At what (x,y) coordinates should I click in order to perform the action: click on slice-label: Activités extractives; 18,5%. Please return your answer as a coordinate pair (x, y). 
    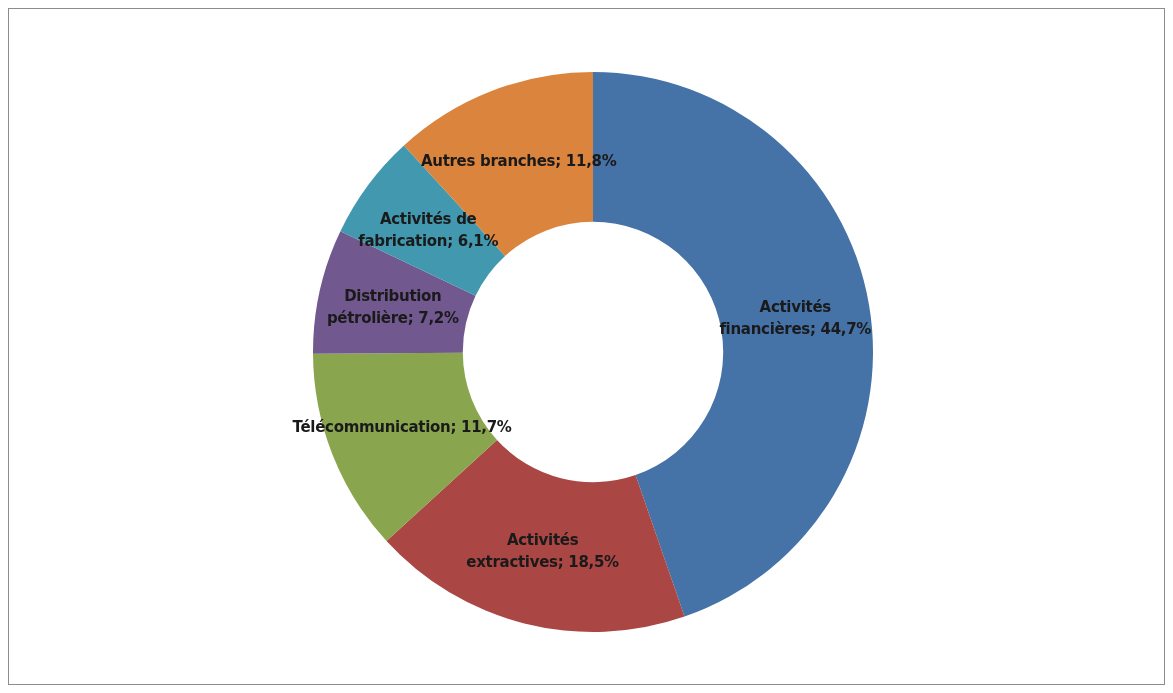
    Looking at the image, I should click on (542, 551).